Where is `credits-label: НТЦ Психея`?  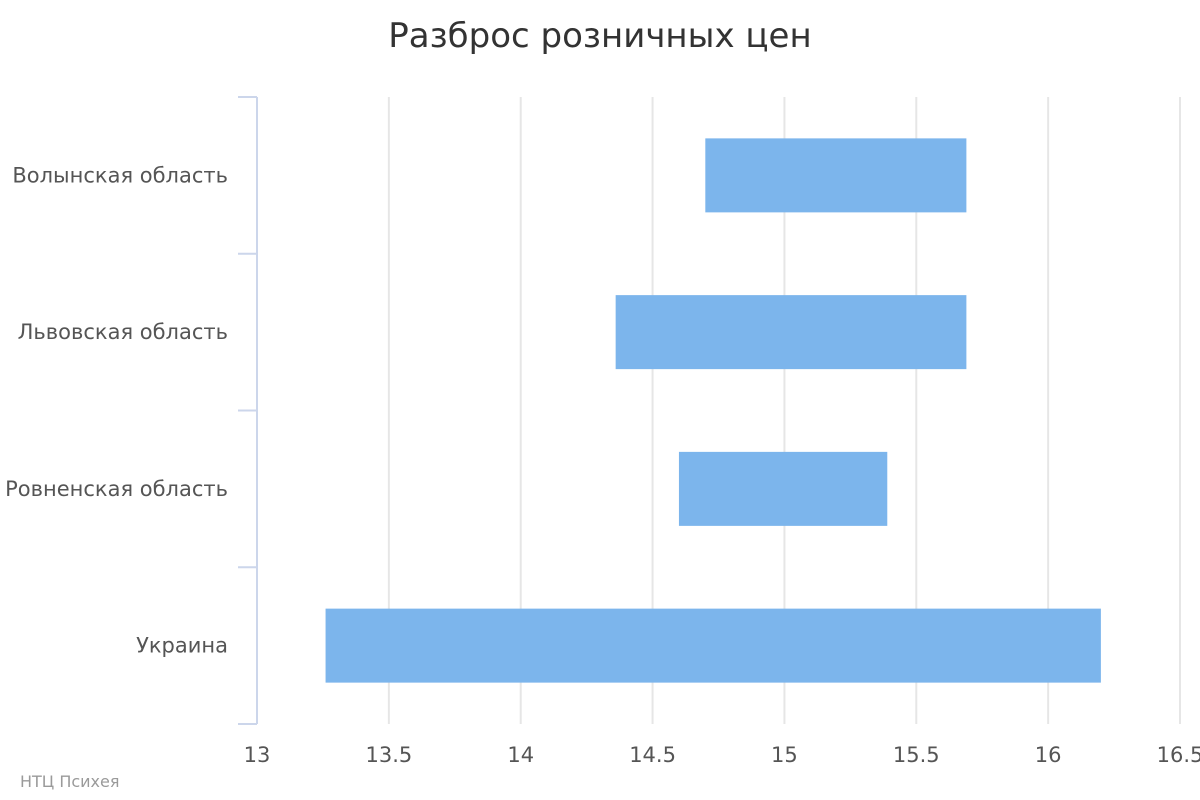
credits-label: НТЦ Психея is located at coordinates (70, 781).